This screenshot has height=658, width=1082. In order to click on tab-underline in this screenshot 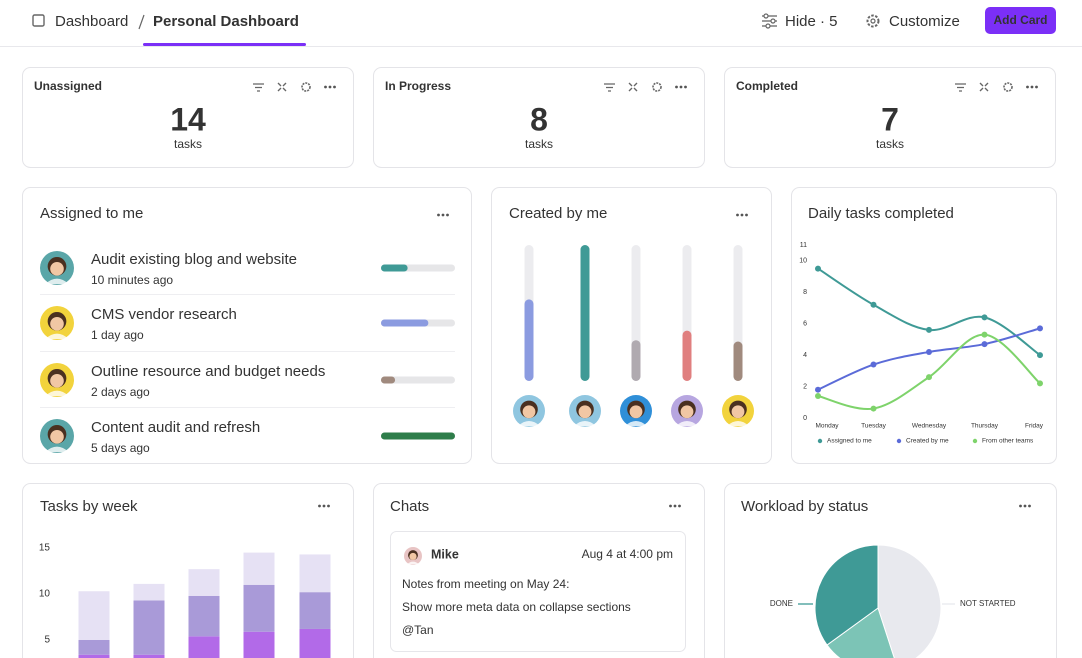, I will do `click(224, 44)`.